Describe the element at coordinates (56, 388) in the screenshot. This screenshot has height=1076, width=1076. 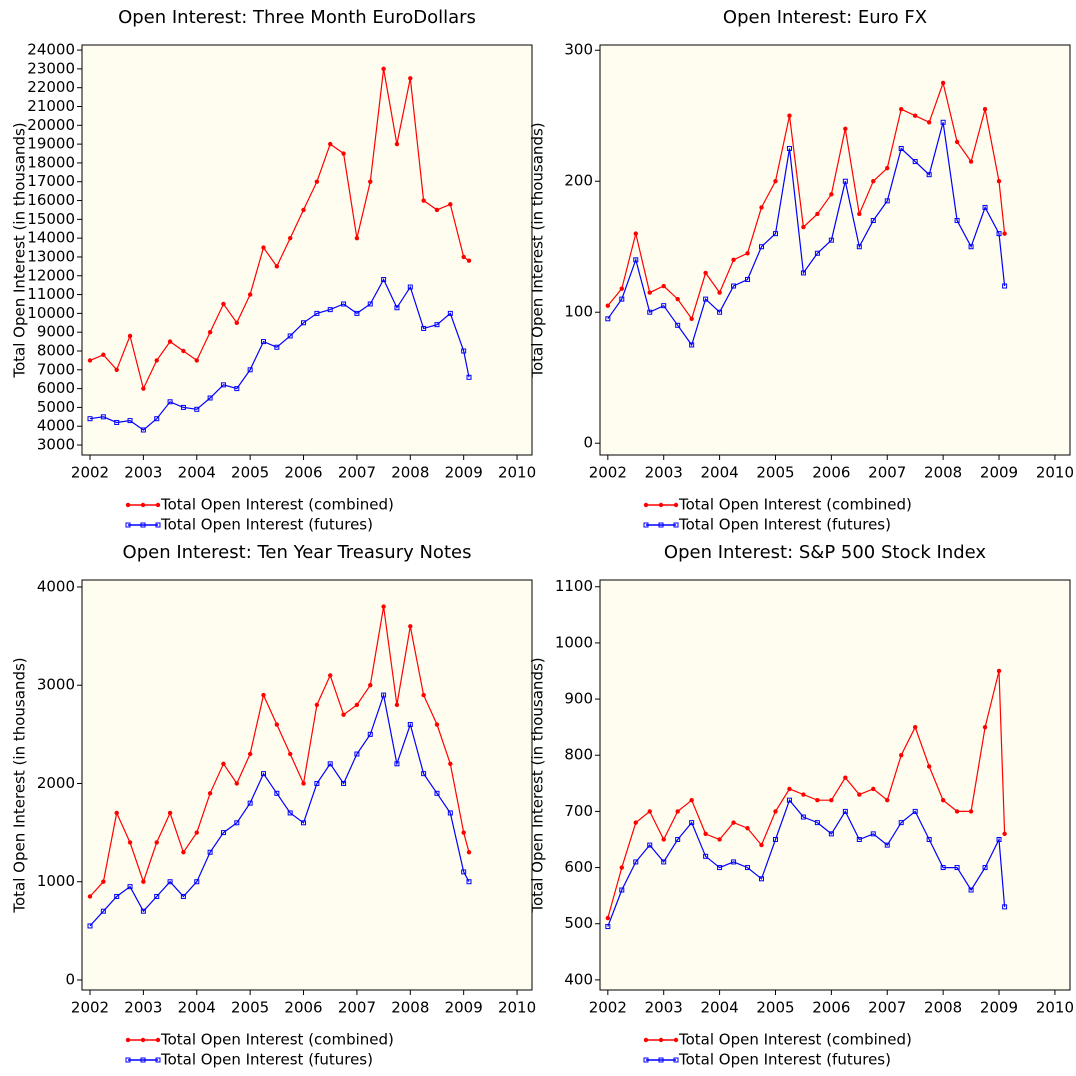
I see `y-tick-label: 6000` at that location.